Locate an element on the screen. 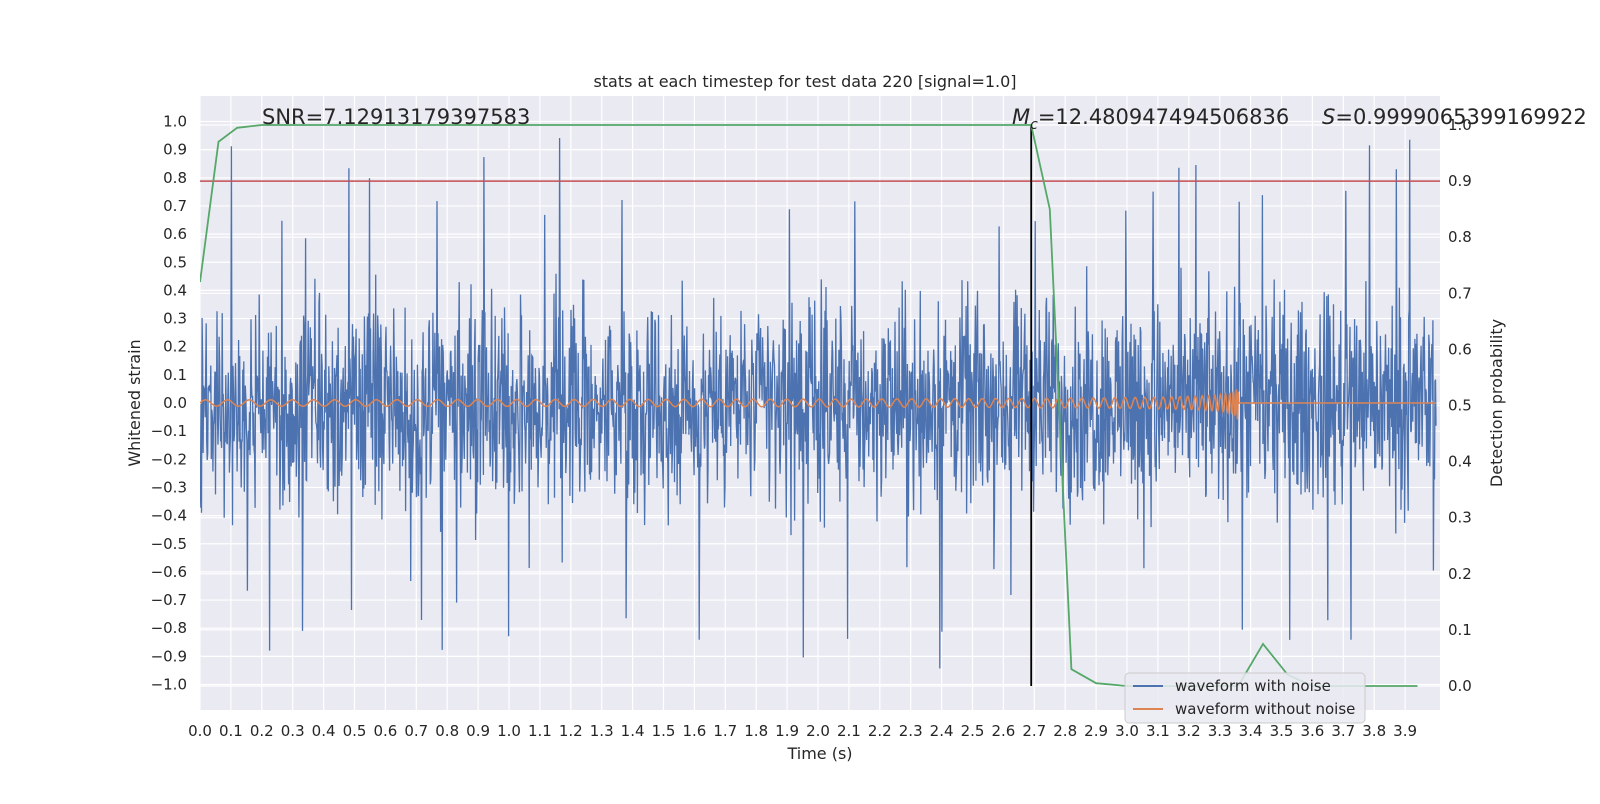 This screenshot has height=804, width=1600. x-tick-label: 3.8 is located at coordinates (1374, 731).